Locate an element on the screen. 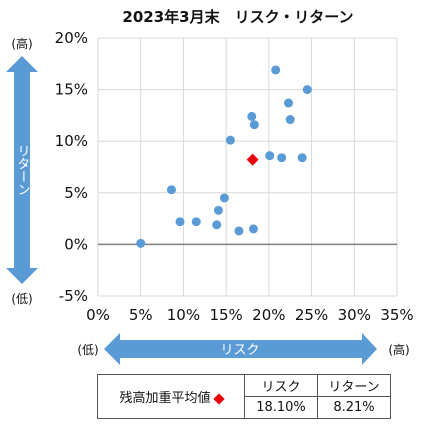 The height and width of the screenshot is (438, 430). x-tick-label: 10% is located at coordinates (183, 315).